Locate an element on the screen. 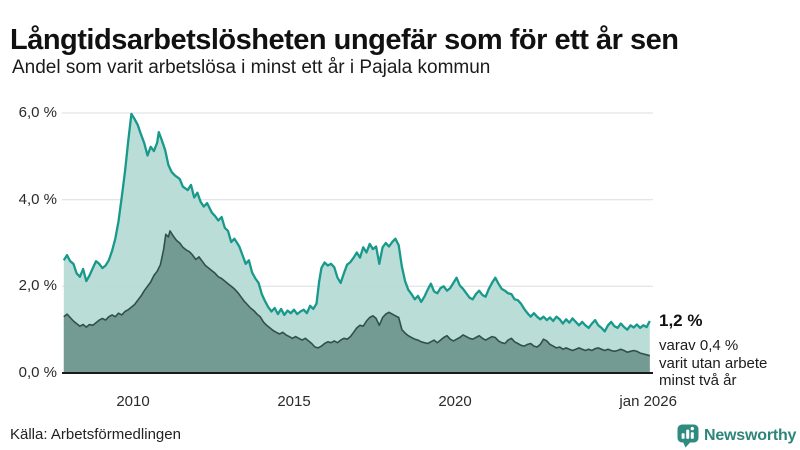 The width and height of the screenshot is (800, 450). y-axis-label: 6,0 % is located at coordinates (37, 112).